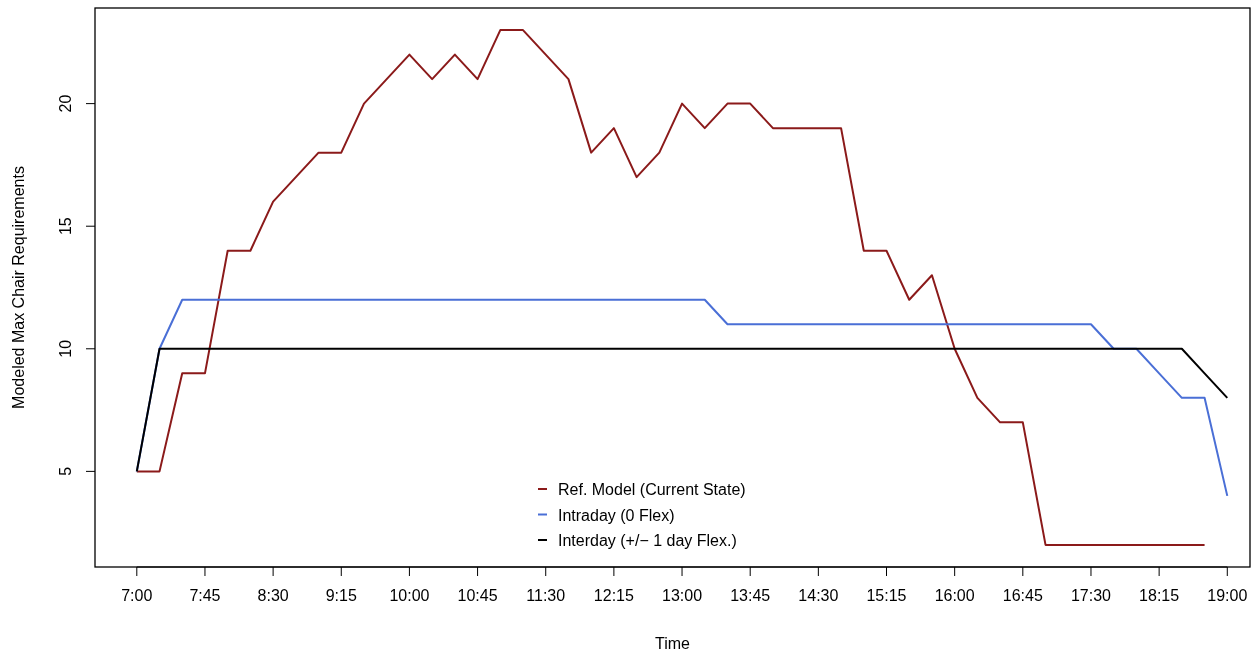 The image size is (1256, 654). Describe the element at coordinates (65, 471) in the screenshot. I see `y-tick-label: 5` at that location.